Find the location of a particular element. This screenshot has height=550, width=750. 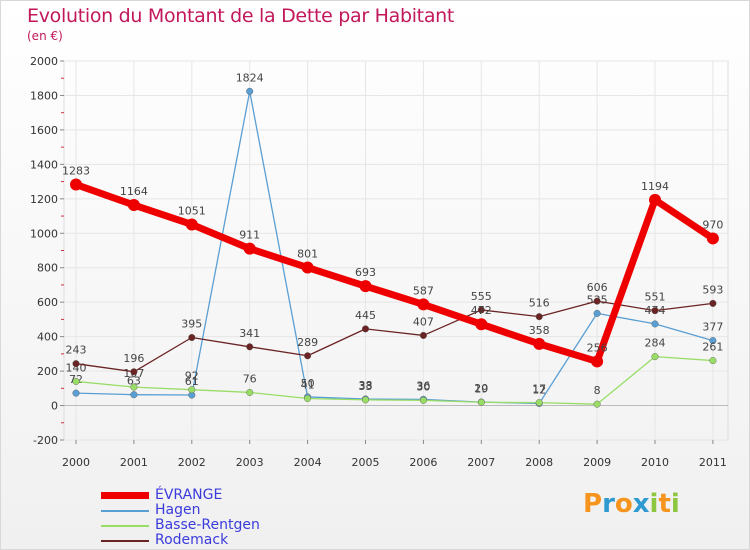

data-label-rodemack: 555 is located at coordinates (481, 296).